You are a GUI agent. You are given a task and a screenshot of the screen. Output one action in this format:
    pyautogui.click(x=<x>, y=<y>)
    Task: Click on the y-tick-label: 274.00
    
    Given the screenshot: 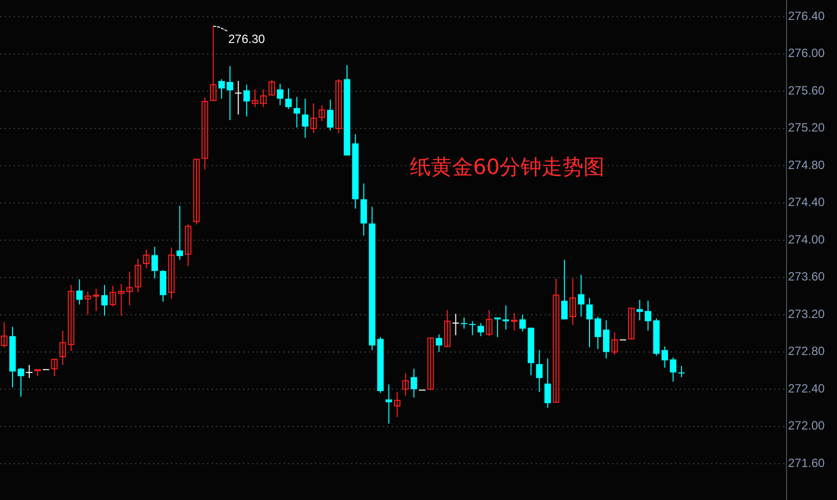 What is the action you would take?
    pyautogui.click(x=807, y=239)
    